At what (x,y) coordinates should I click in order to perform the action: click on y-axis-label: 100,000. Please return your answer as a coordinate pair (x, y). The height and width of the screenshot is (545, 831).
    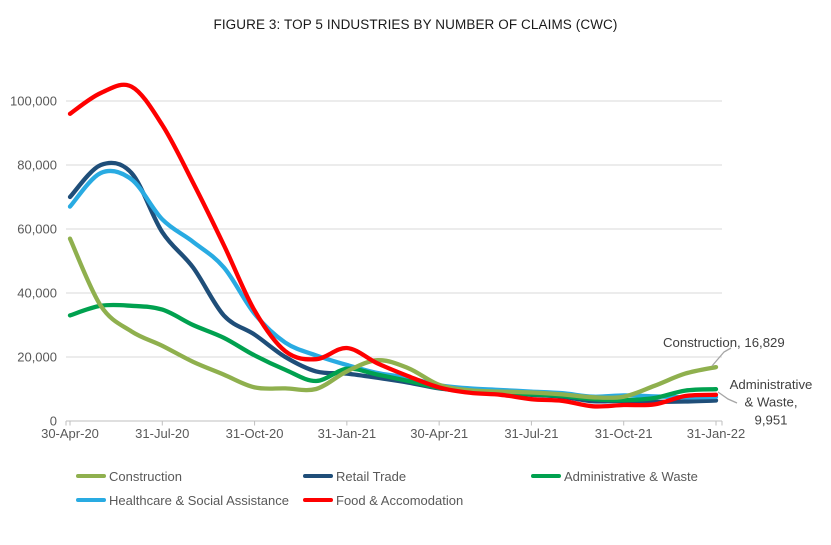
    Looking at the image, I should click on (33, 101).